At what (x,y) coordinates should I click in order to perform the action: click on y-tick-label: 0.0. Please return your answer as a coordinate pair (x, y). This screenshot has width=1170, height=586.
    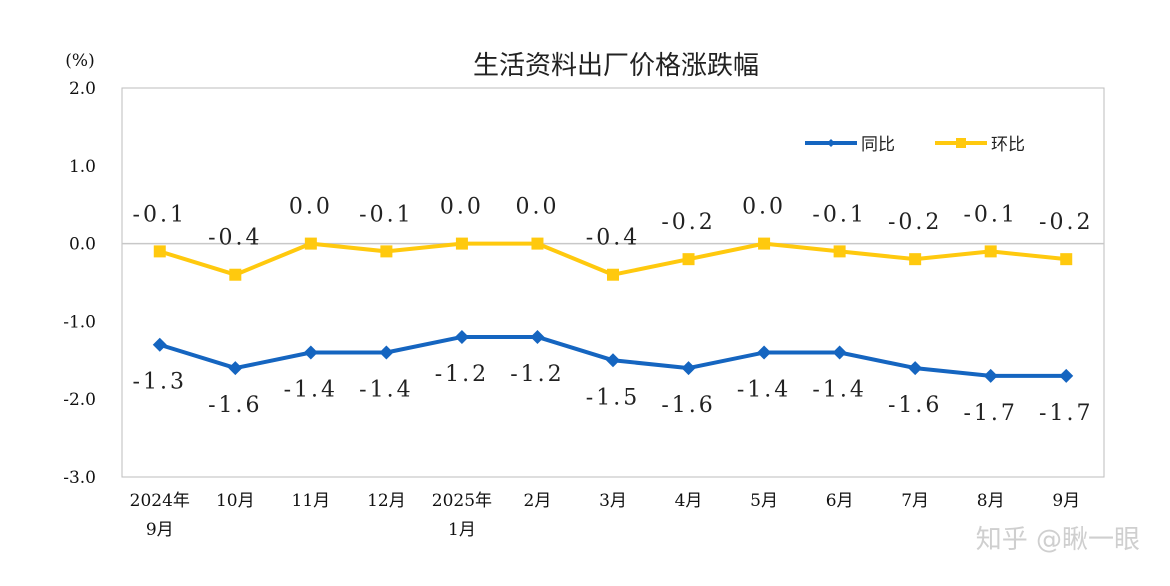
    Looking at the image, I should click on (82, 245).